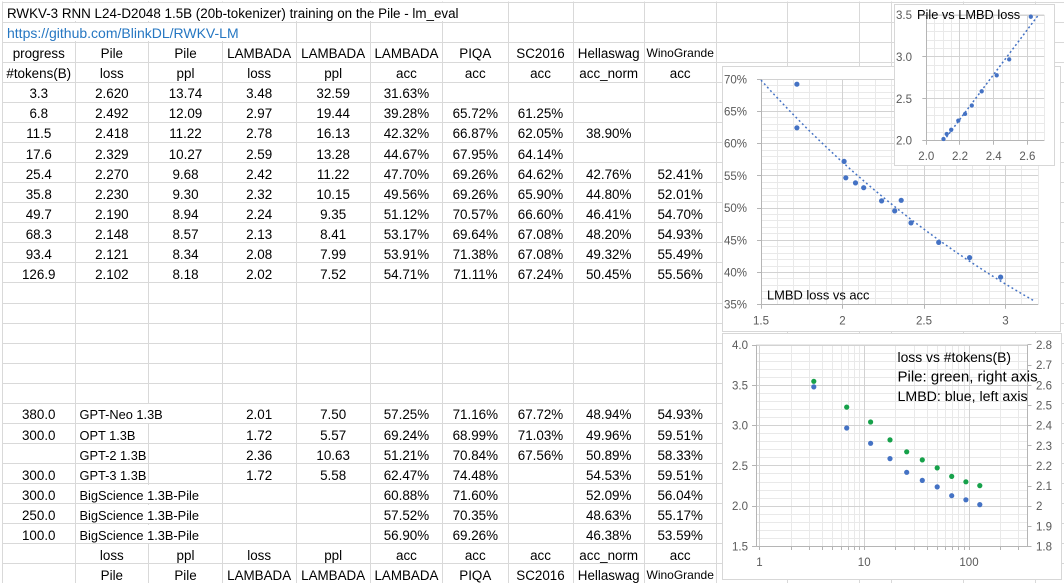 This screenshot has height=586, width=1064. I want to click on svg-text: 2.1, so click(1044, 487).